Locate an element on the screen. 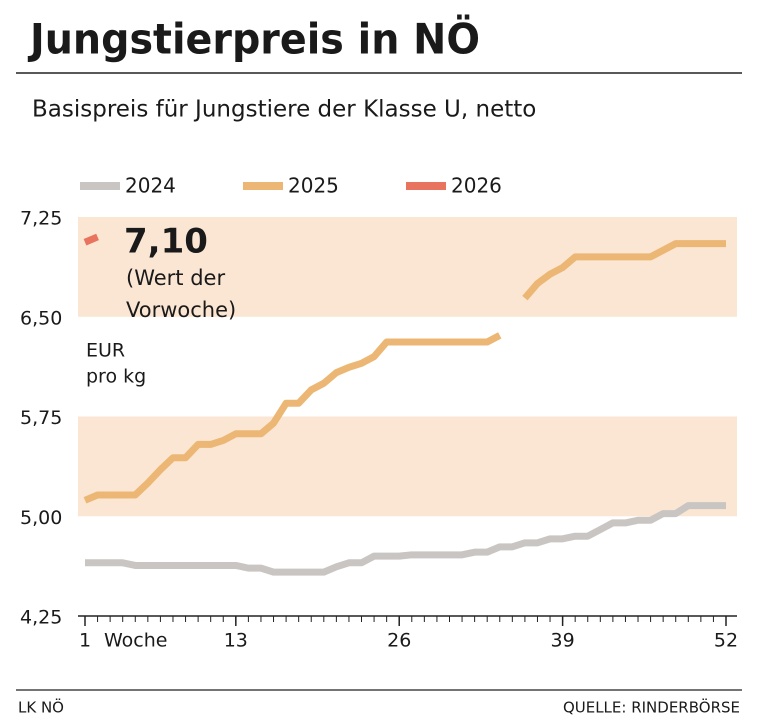 This screenshot has width=758, height=726. legend-label: 2025 is located at coordinates (313, 186).